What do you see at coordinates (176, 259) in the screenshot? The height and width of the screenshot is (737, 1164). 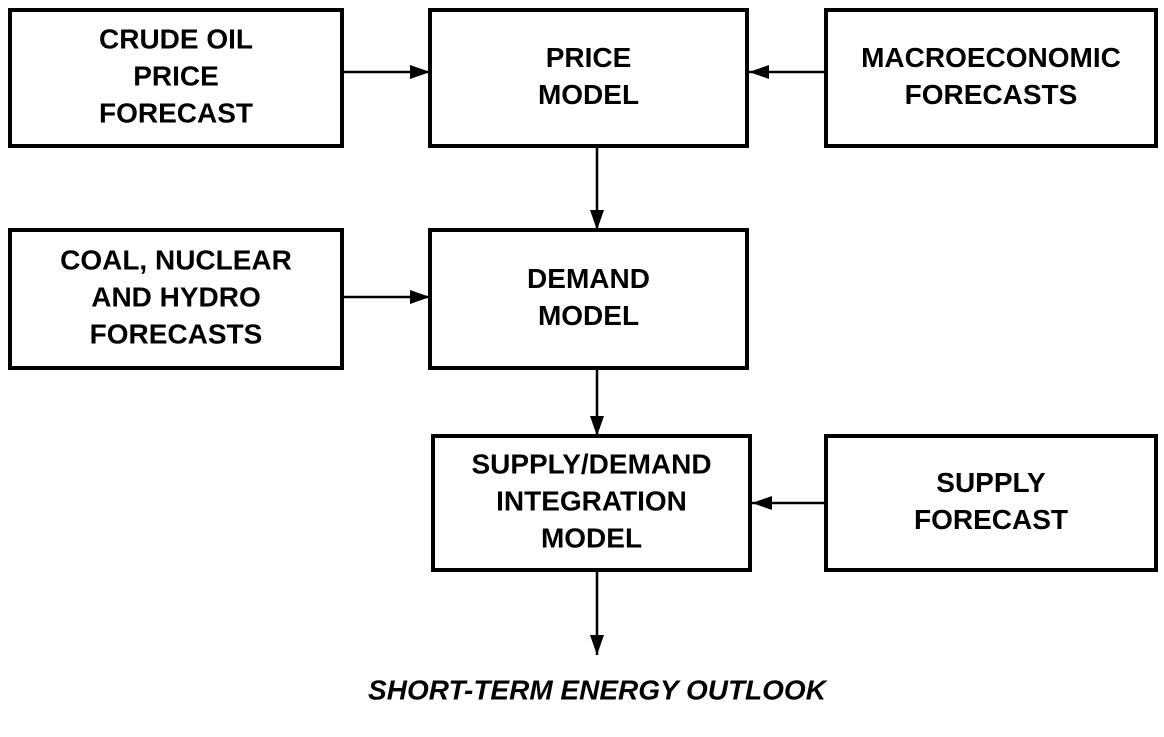 I see `node-label: COAL, NUCLEAR` at bounding box center [176, 259].